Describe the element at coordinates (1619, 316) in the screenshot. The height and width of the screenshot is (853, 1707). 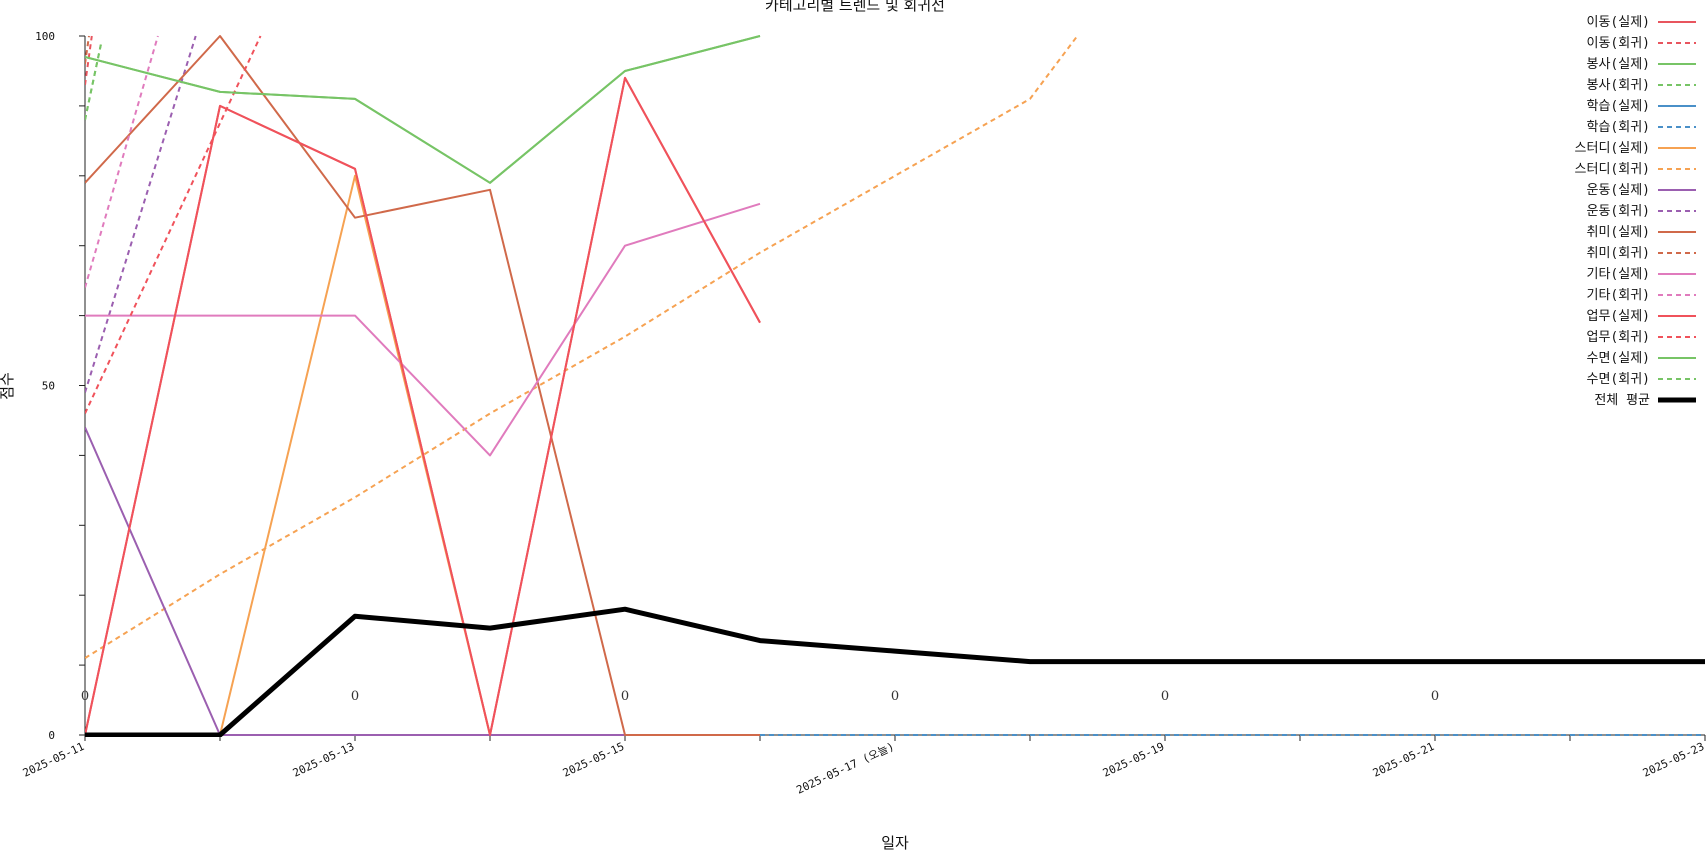
I see `legend-label: 업무(실제)` at that location.